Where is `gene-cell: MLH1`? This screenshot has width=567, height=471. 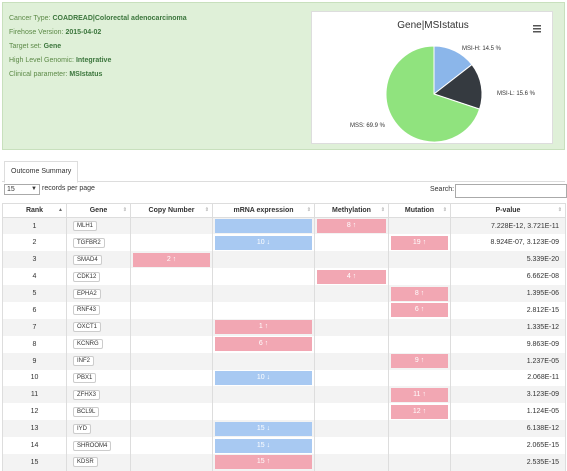 gene-cell: MLH1 is located at coordinates (98, 226).